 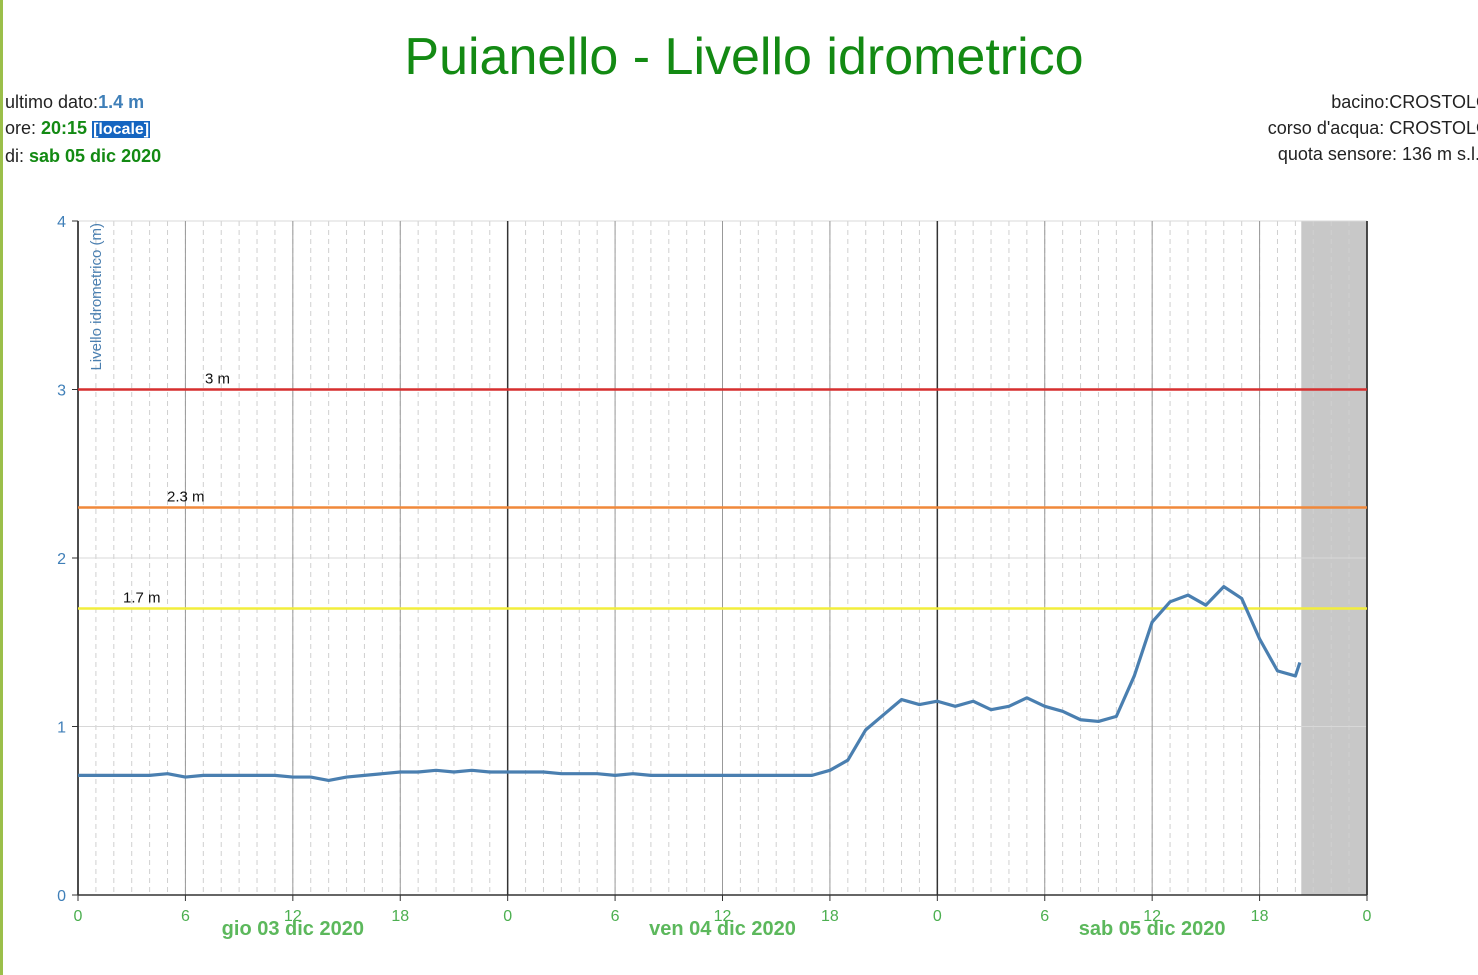 I want to click on left-border, so click(x=1, y=487).